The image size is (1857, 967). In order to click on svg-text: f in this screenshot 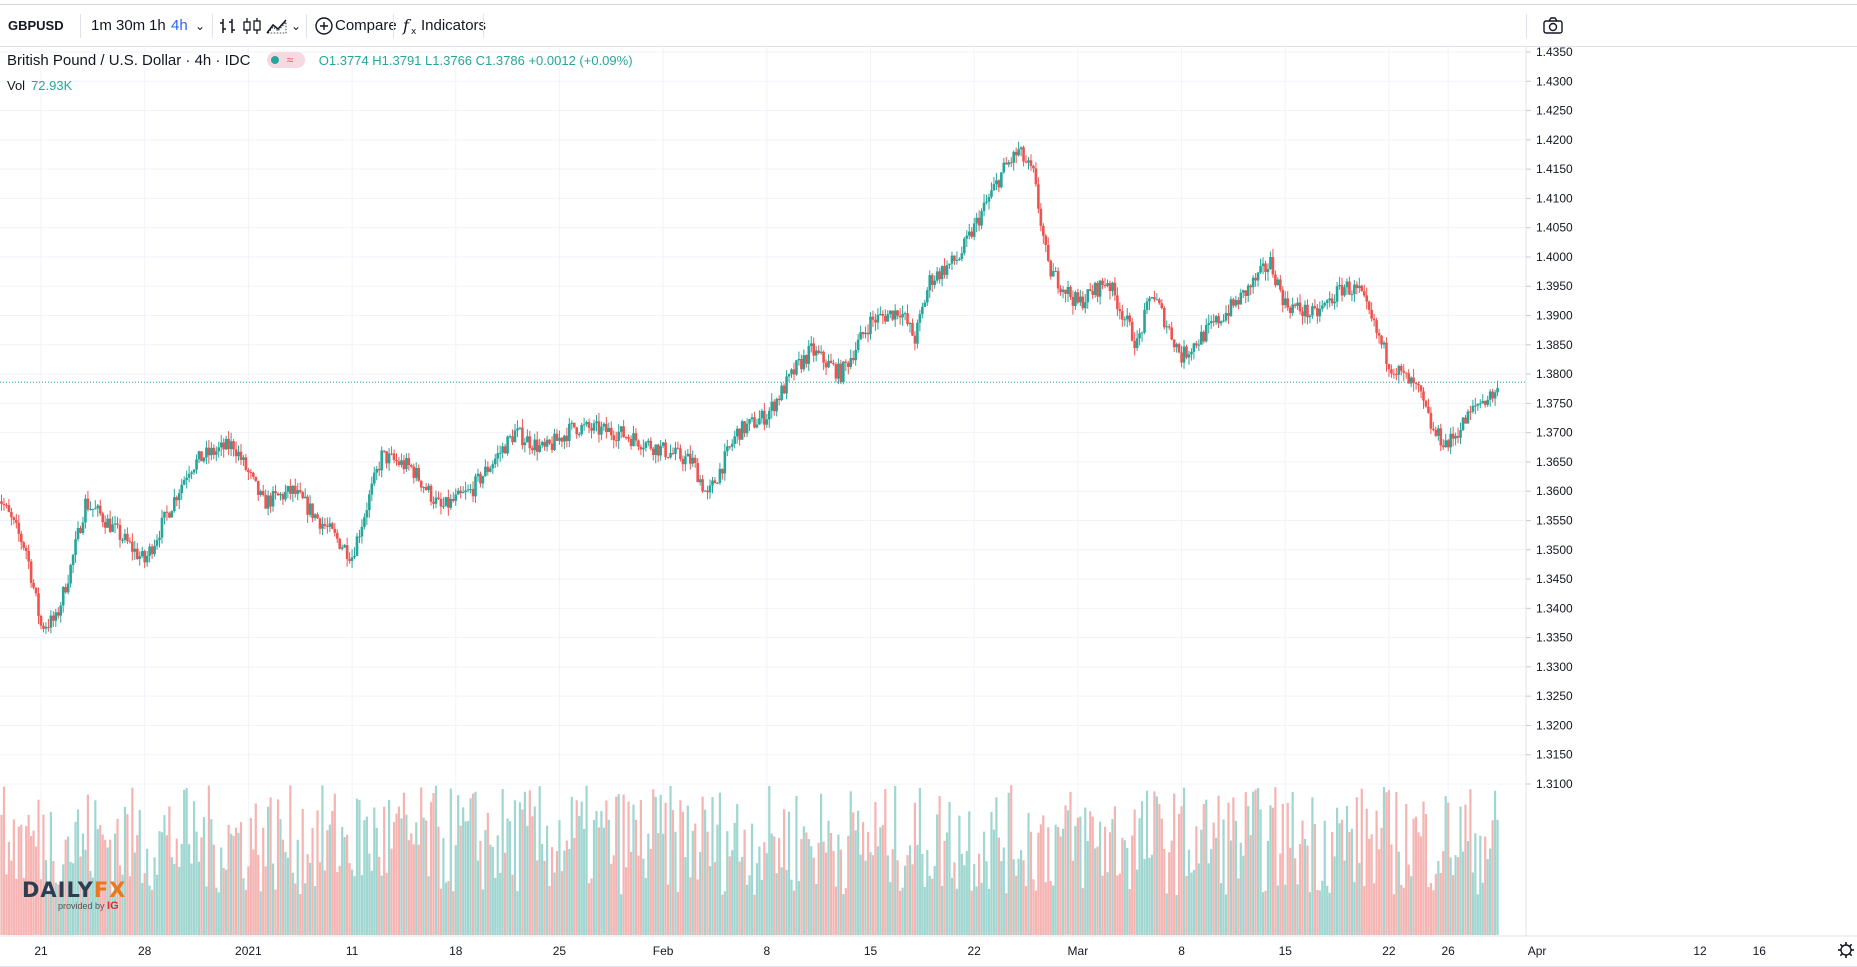, I will do `click(407, 25)`.